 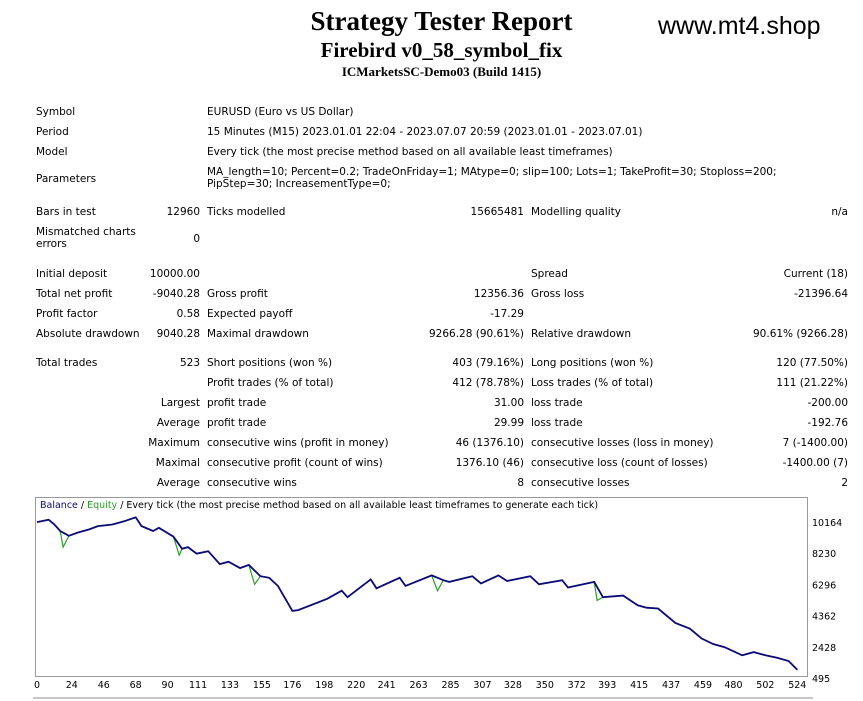 What do you see at coordinates (557, 423) in the screenshot?
I see `average-loss-label: loss trade` at bounding box center [557, 423].